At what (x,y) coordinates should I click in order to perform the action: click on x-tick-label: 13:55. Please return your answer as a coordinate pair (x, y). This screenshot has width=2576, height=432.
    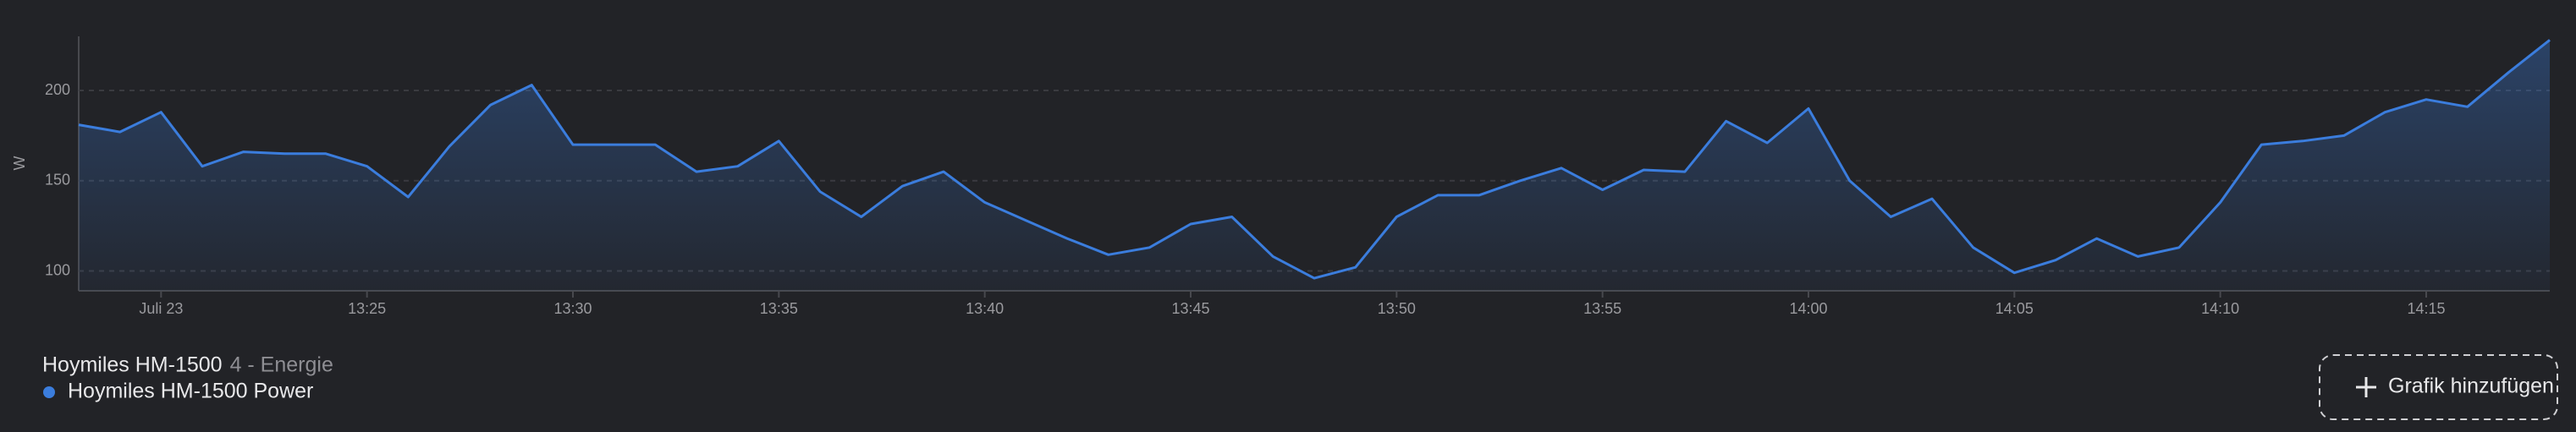
    Looking at the image, I should click on (1602, 308).